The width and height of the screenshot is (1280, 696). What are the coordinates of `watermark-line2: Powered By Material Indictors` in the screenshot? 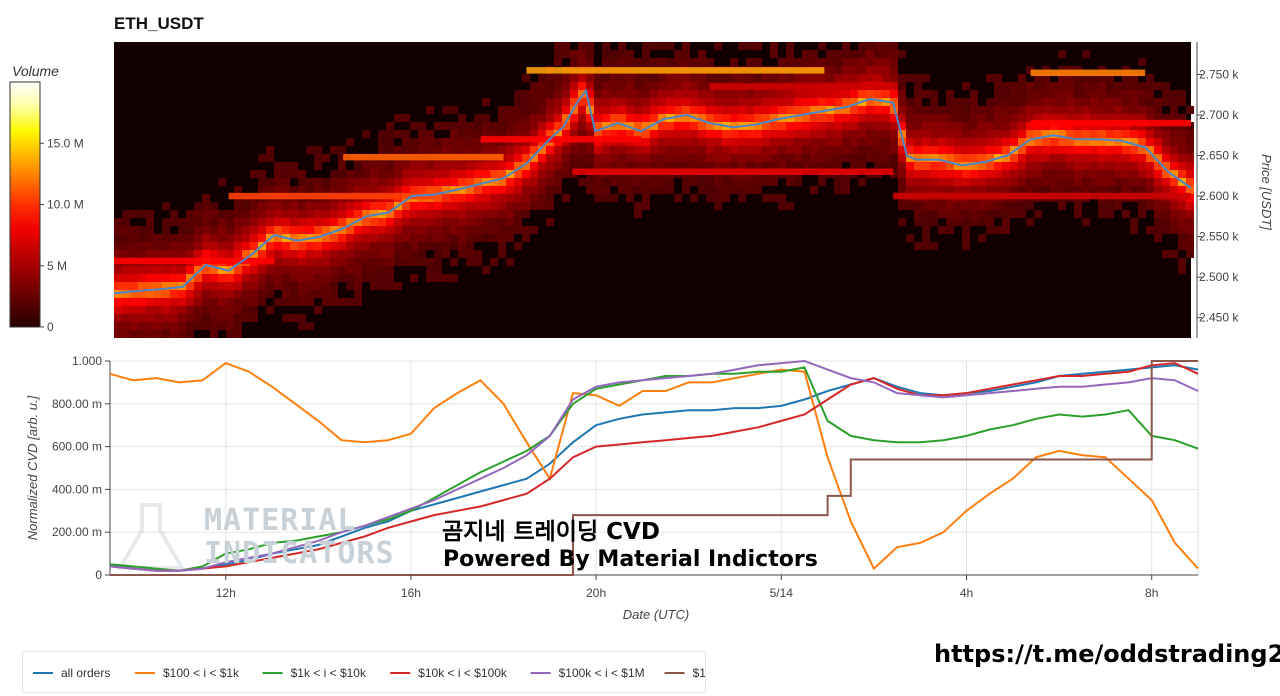 It's located at (630, 559).